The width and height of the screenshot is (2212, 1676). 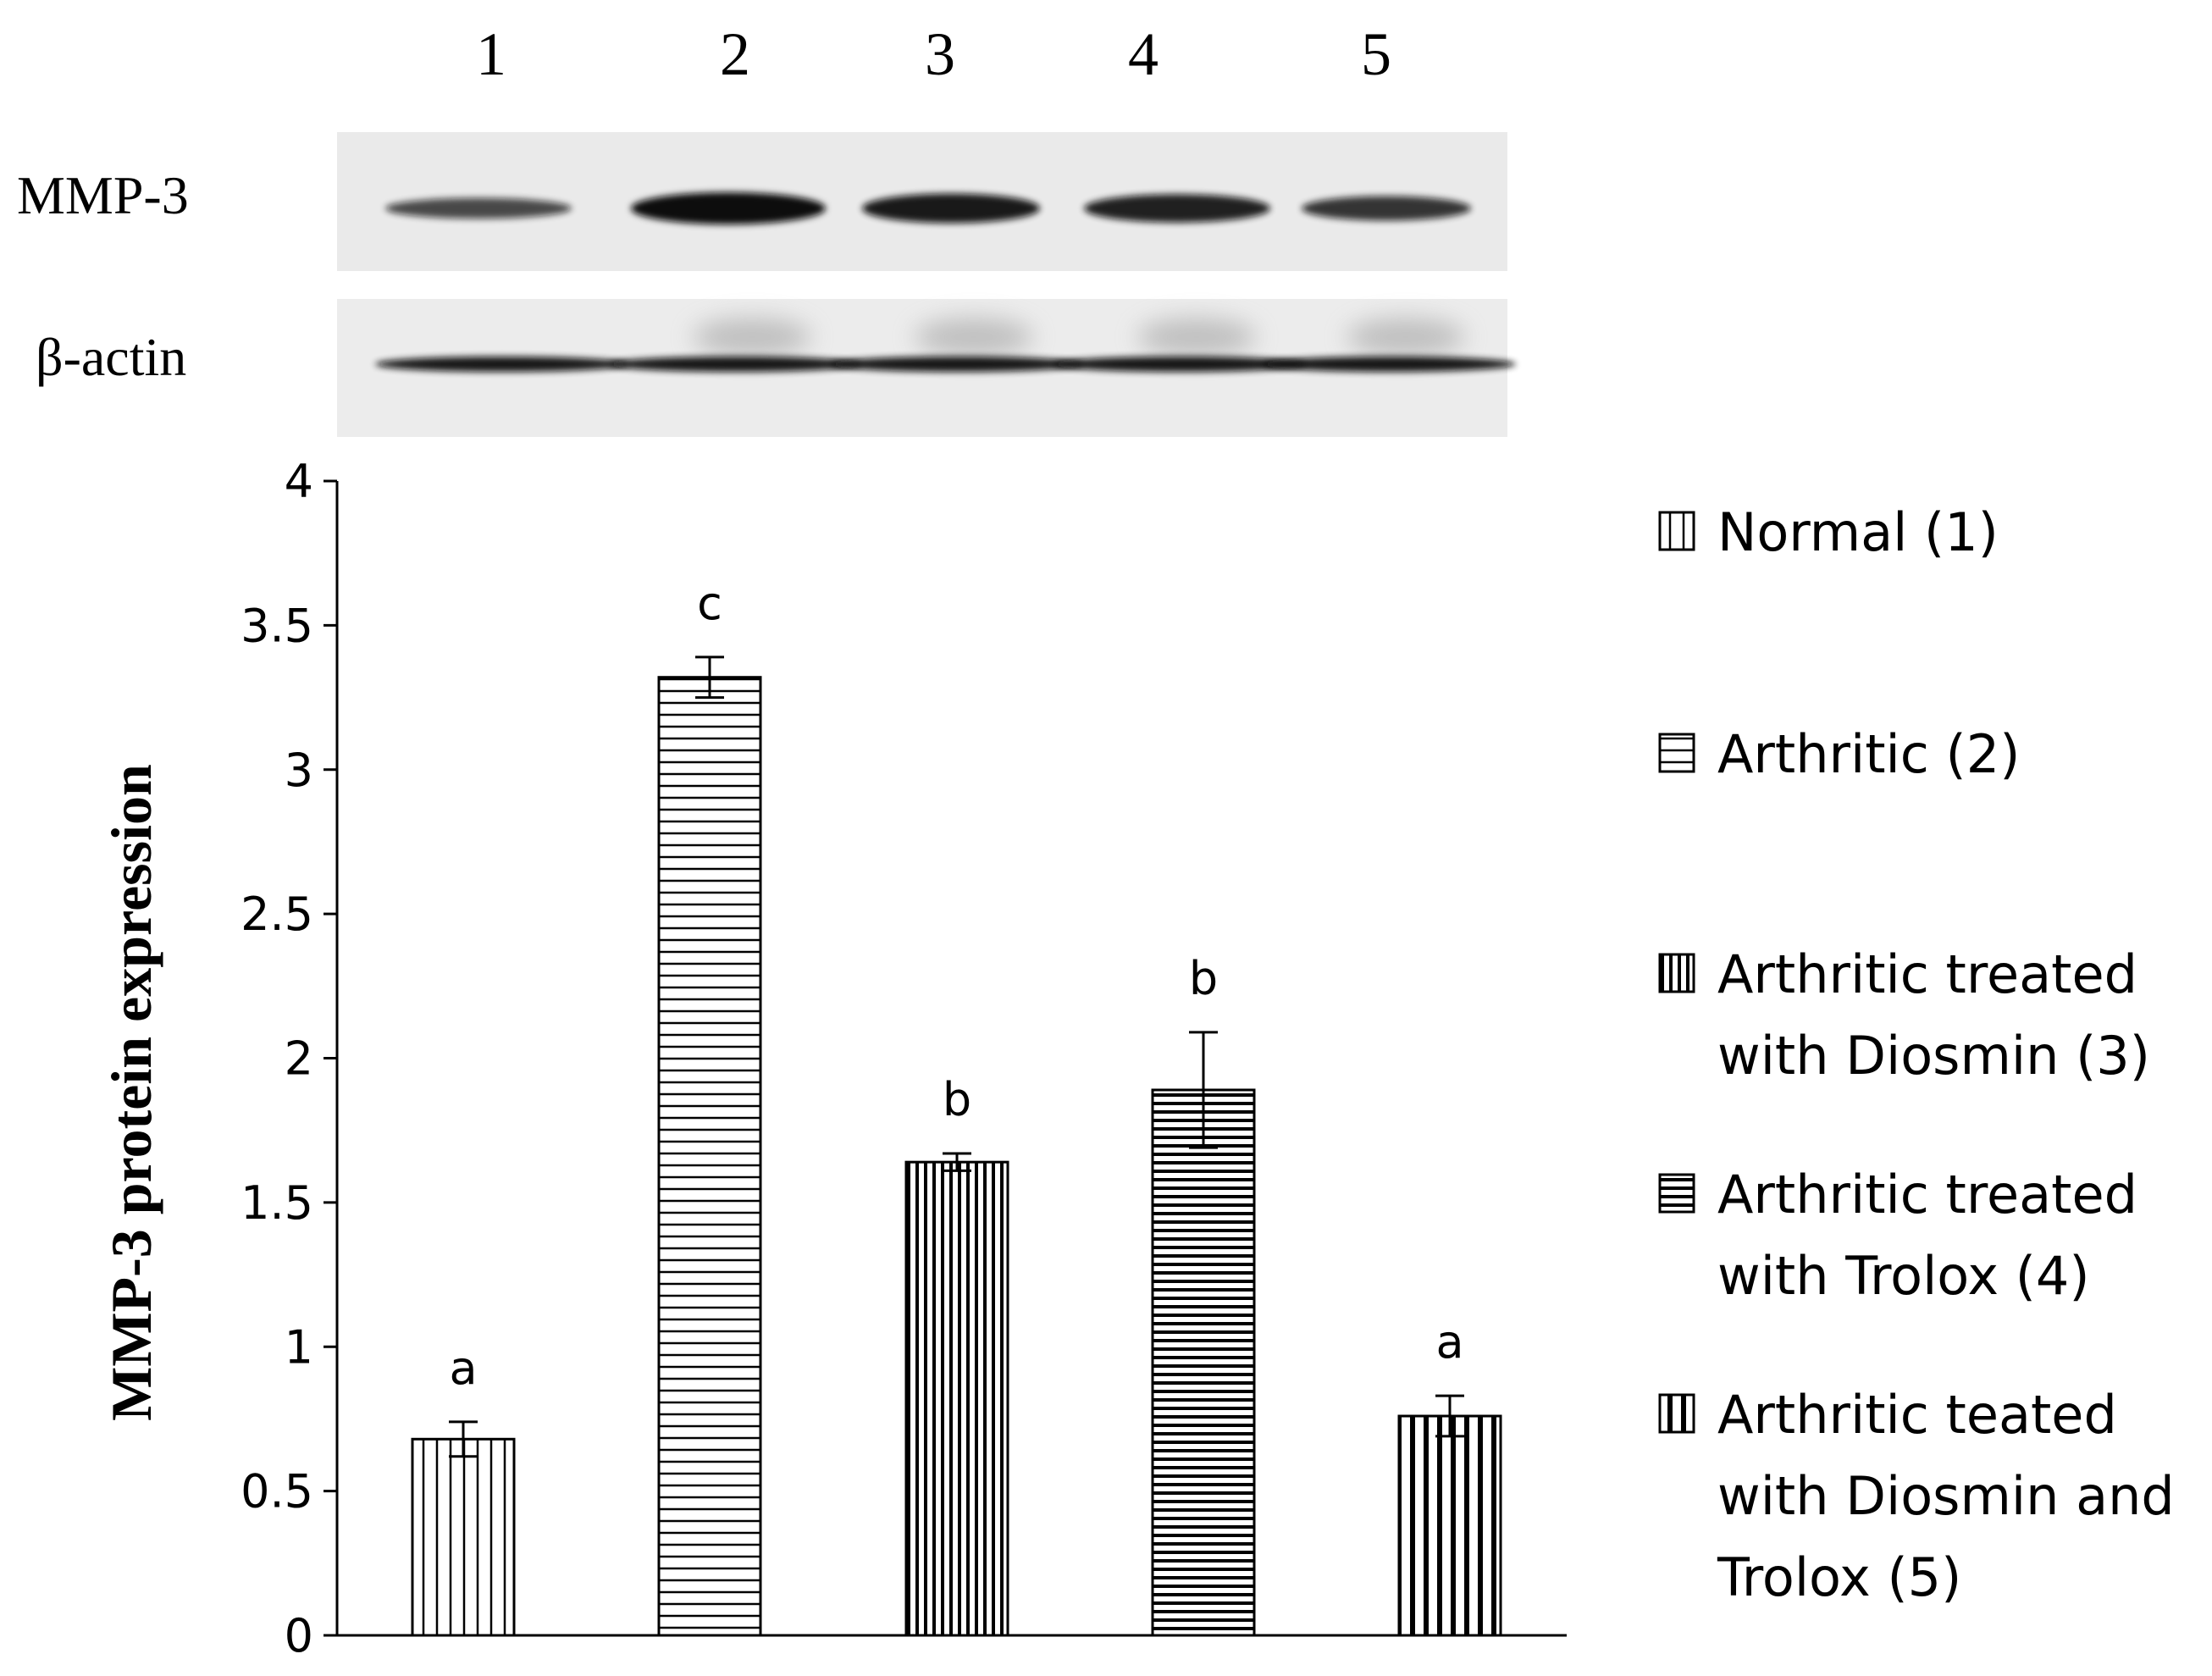 What do you see at coordinates (491, 54) in the screenshot?
I see `lane-number: 1` at bounding box center [491, 54].